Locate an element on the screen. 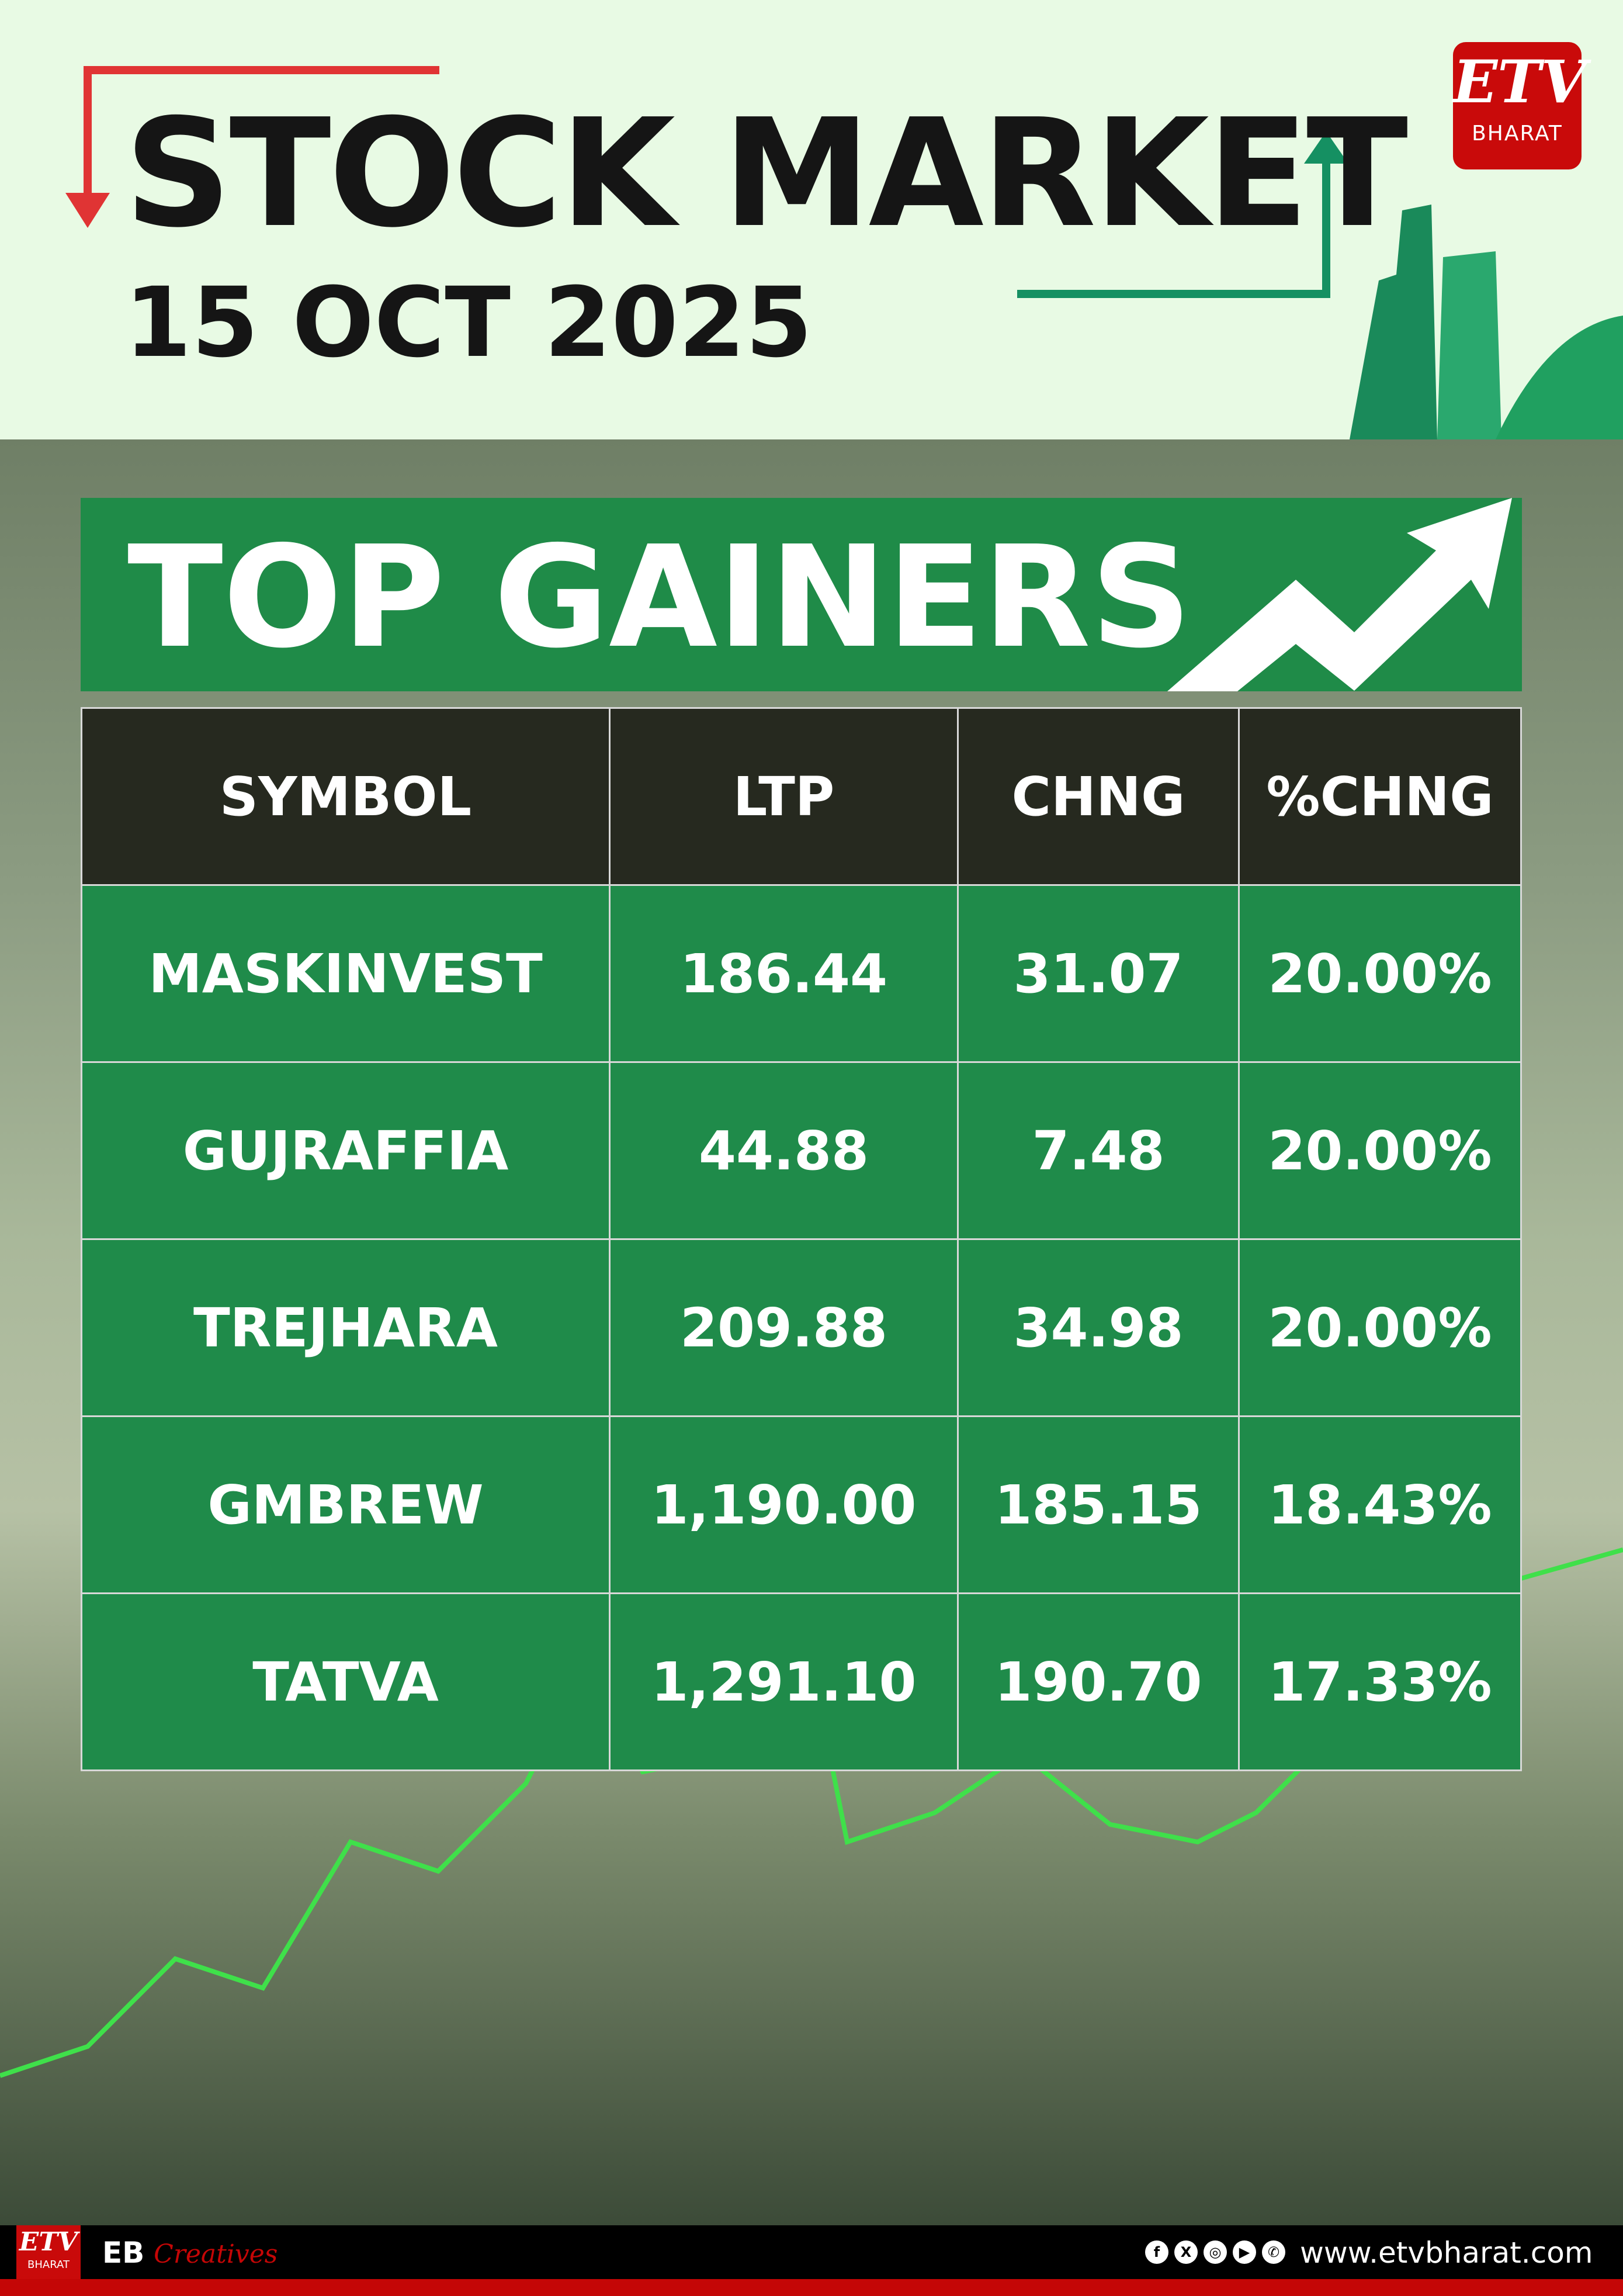 Image resolution: width=1623 pixels, height=2296 pixels. footer-logo-brand: ETV is located at coordinates (48, 2242).